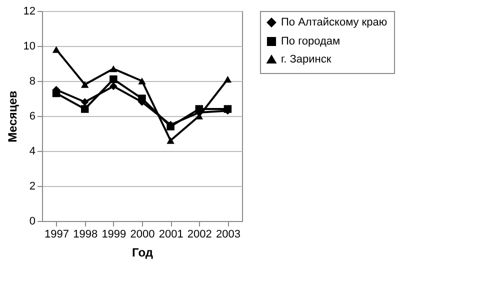 This screenshot has height=287, width=491. Describe the element at coordinates (32, 116) in the screenshot. I see `y-tick-label: 6` at that location.